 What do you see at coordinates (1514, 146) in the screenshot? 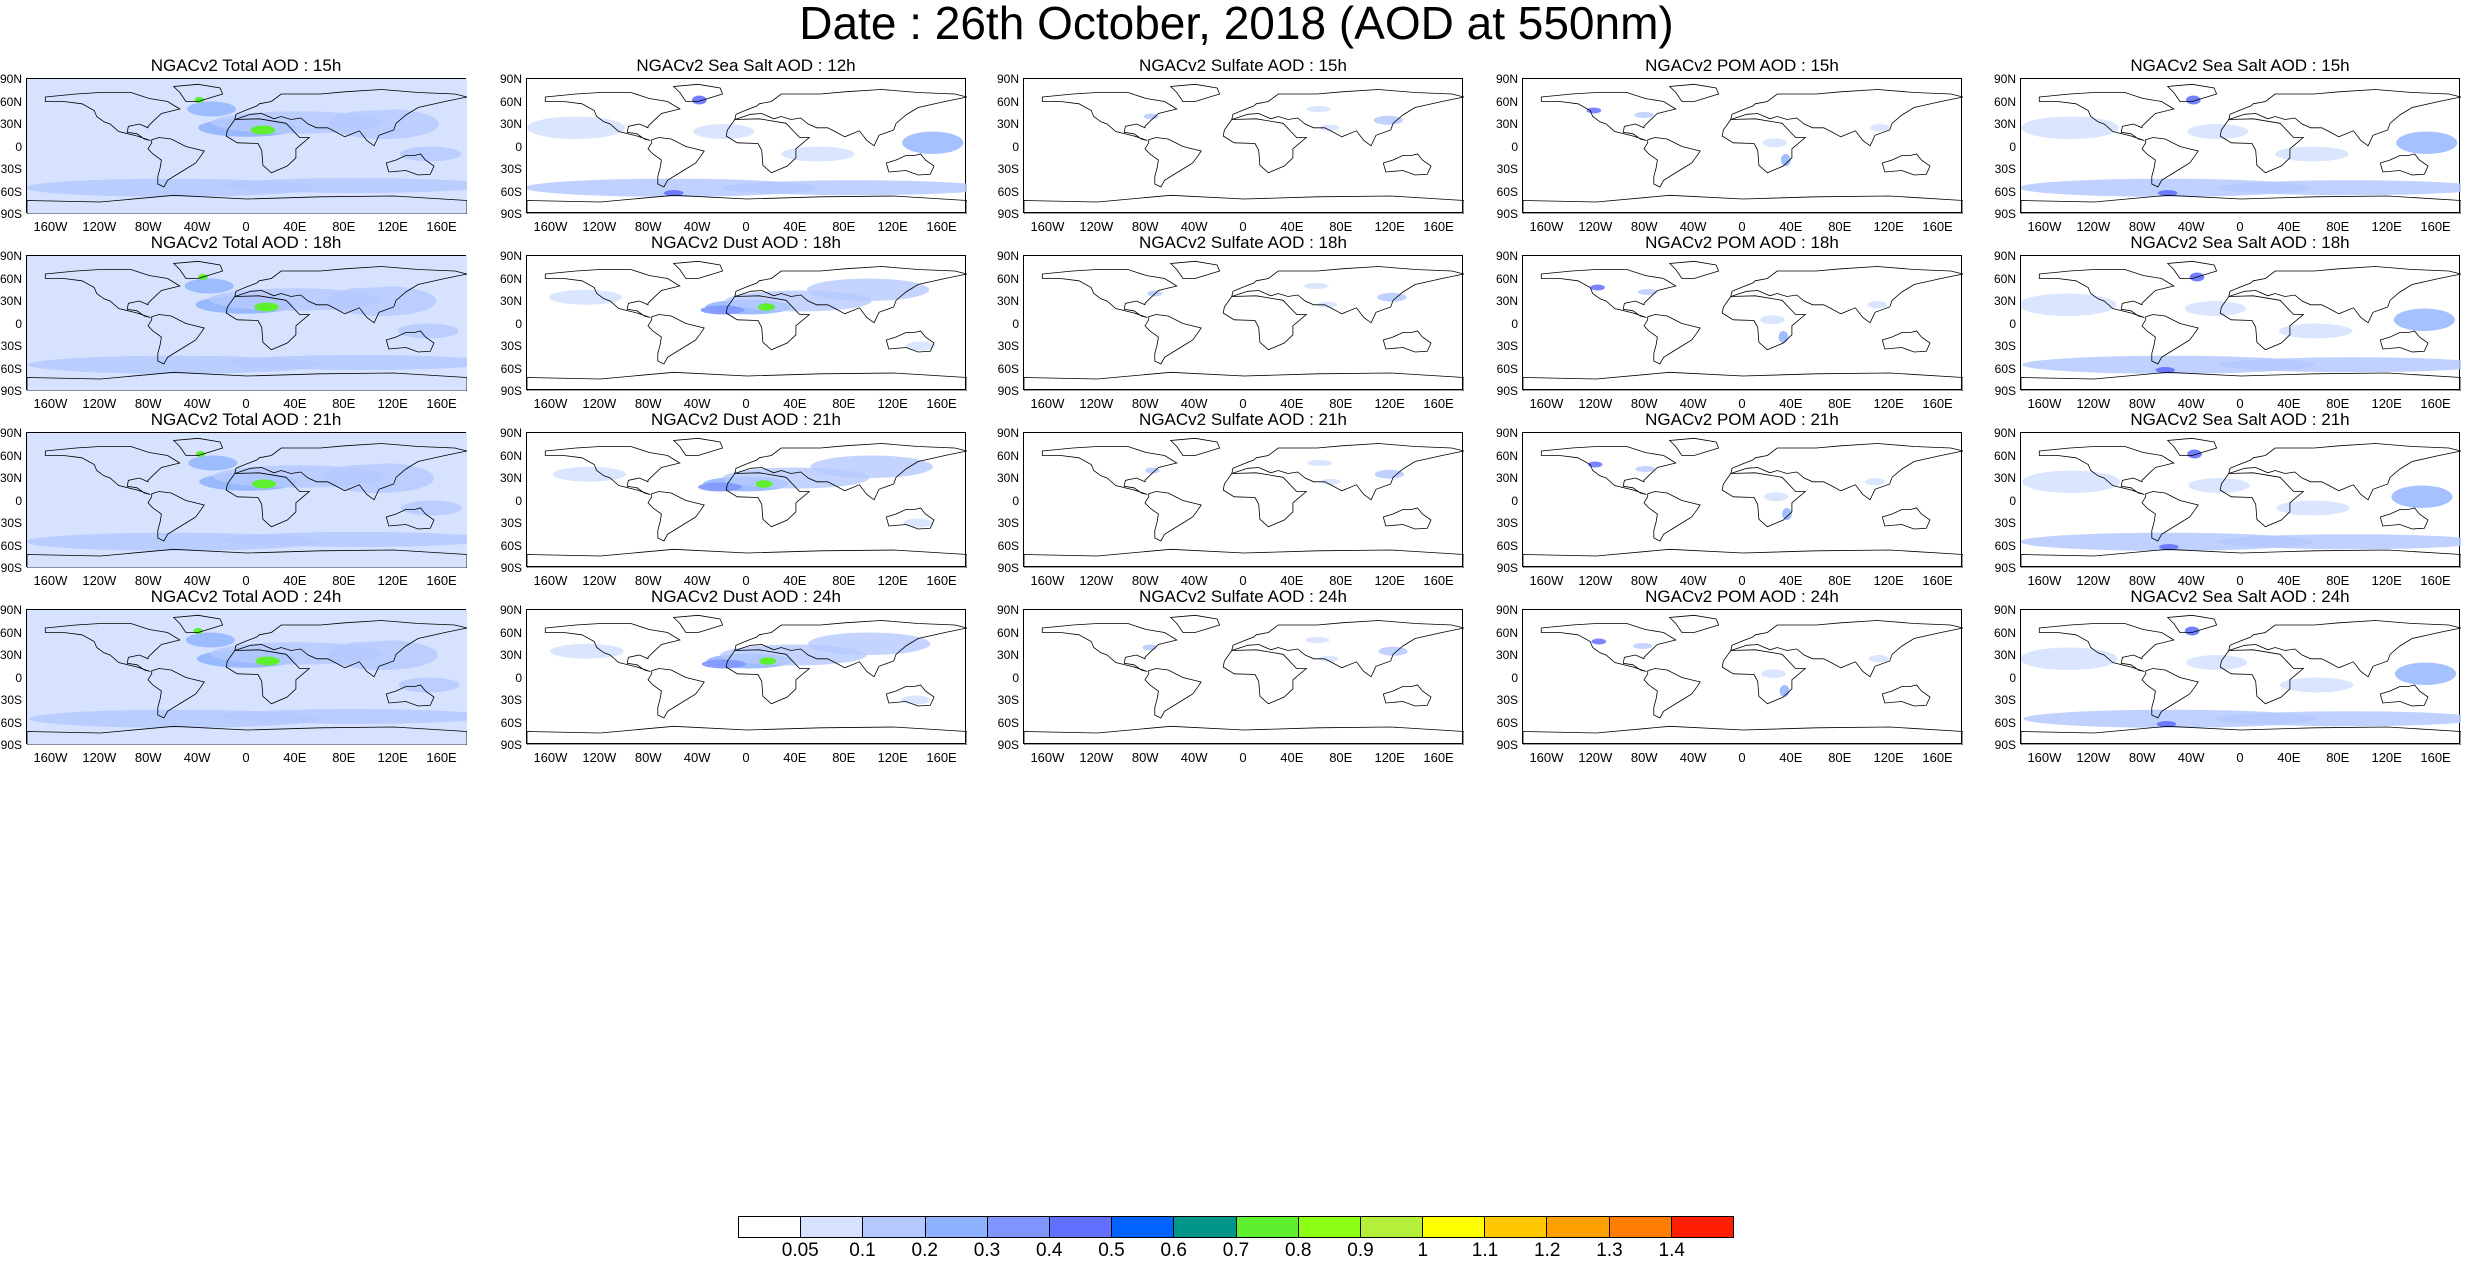
I see `lat-tick-label: 0` at bounding box center [1514, 146].